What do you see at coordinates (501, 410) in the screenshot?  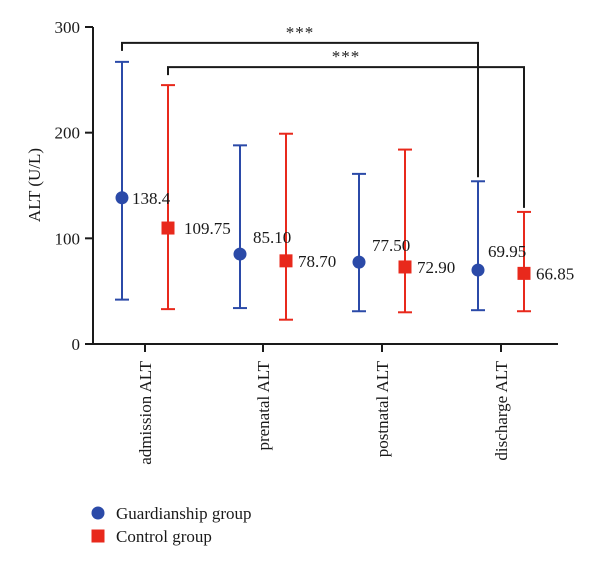 I see `x-category-label: discharge ALT` at bounding box center [501, 410].